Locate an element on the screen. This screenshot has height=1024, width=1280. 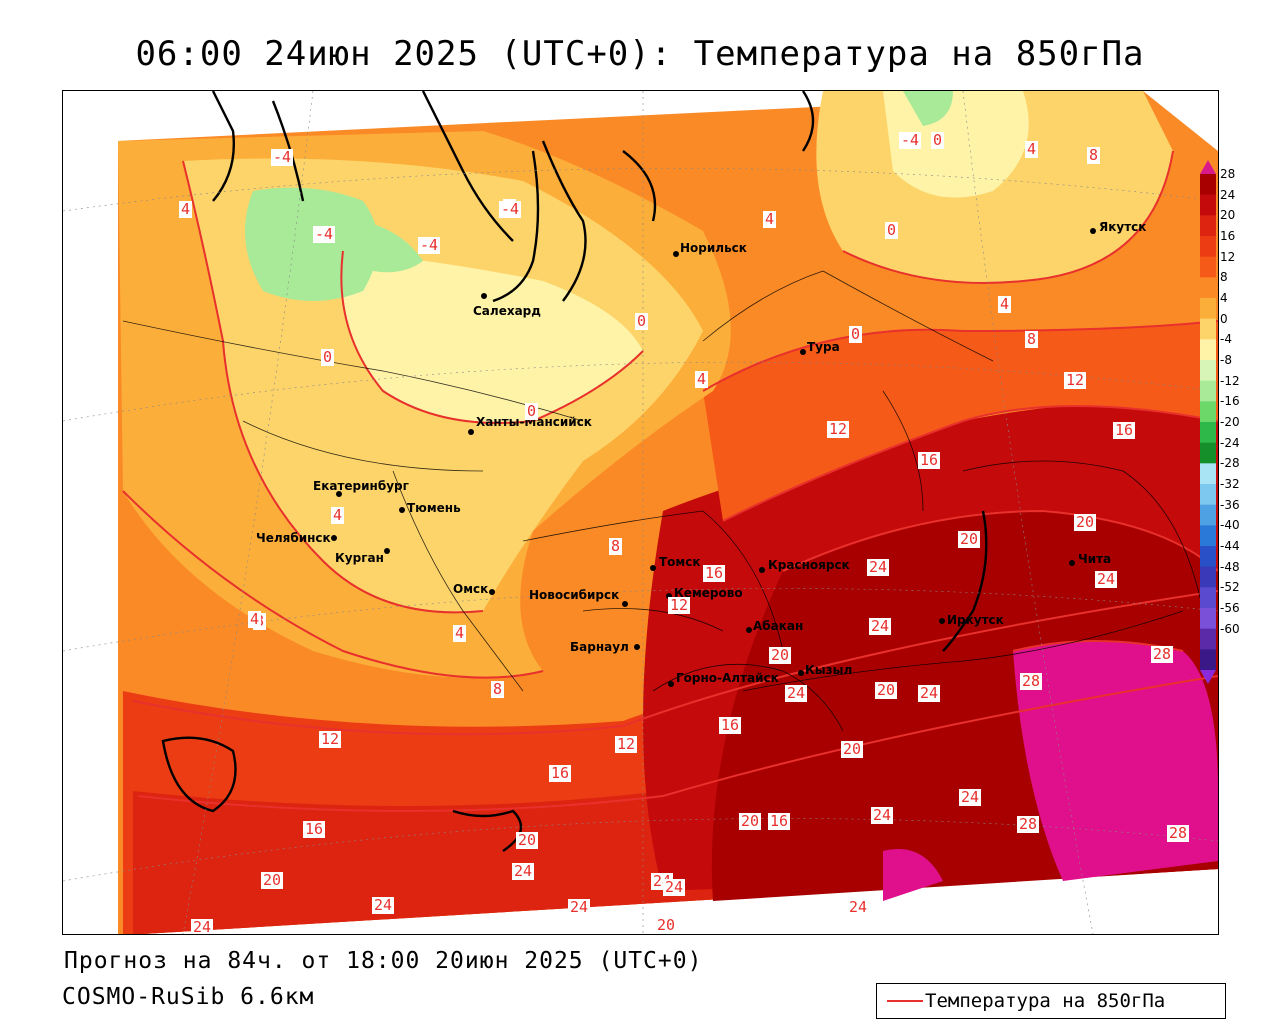
city-label: Иркутск is located at coordinates (975, 620).